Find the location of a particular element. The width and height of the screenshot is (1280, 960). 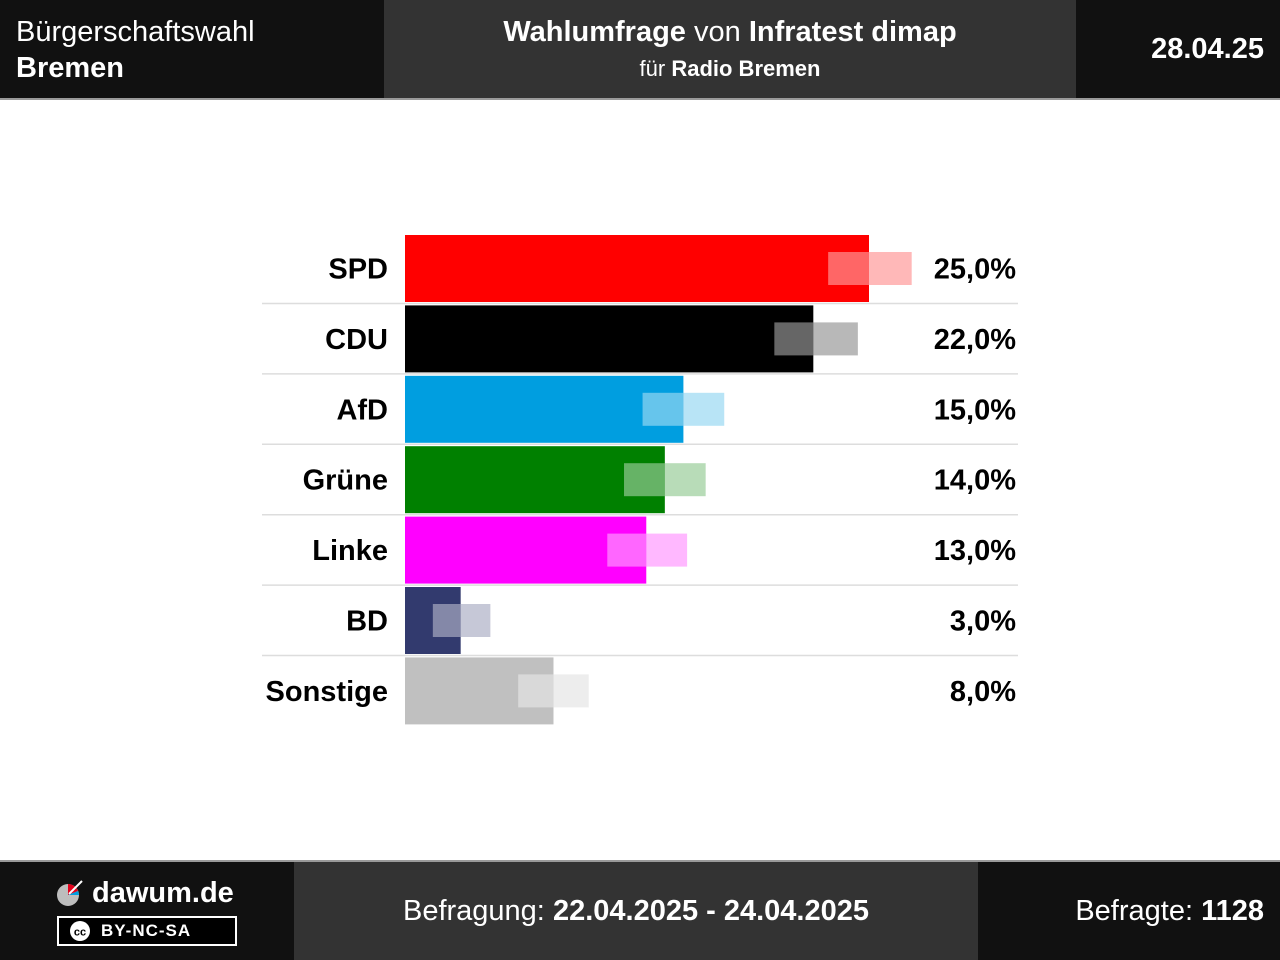

range-low-spd is located at coordinates (848, 268).